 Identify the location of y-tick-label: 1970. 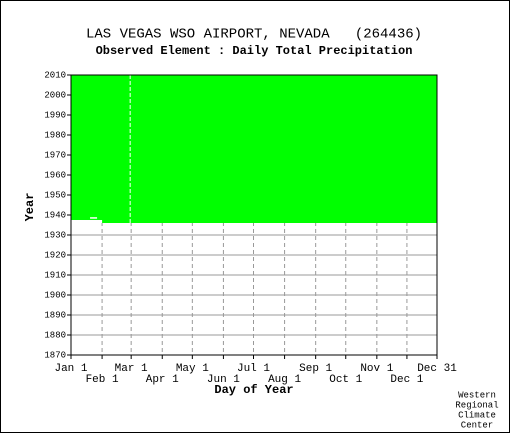
(55, 155).